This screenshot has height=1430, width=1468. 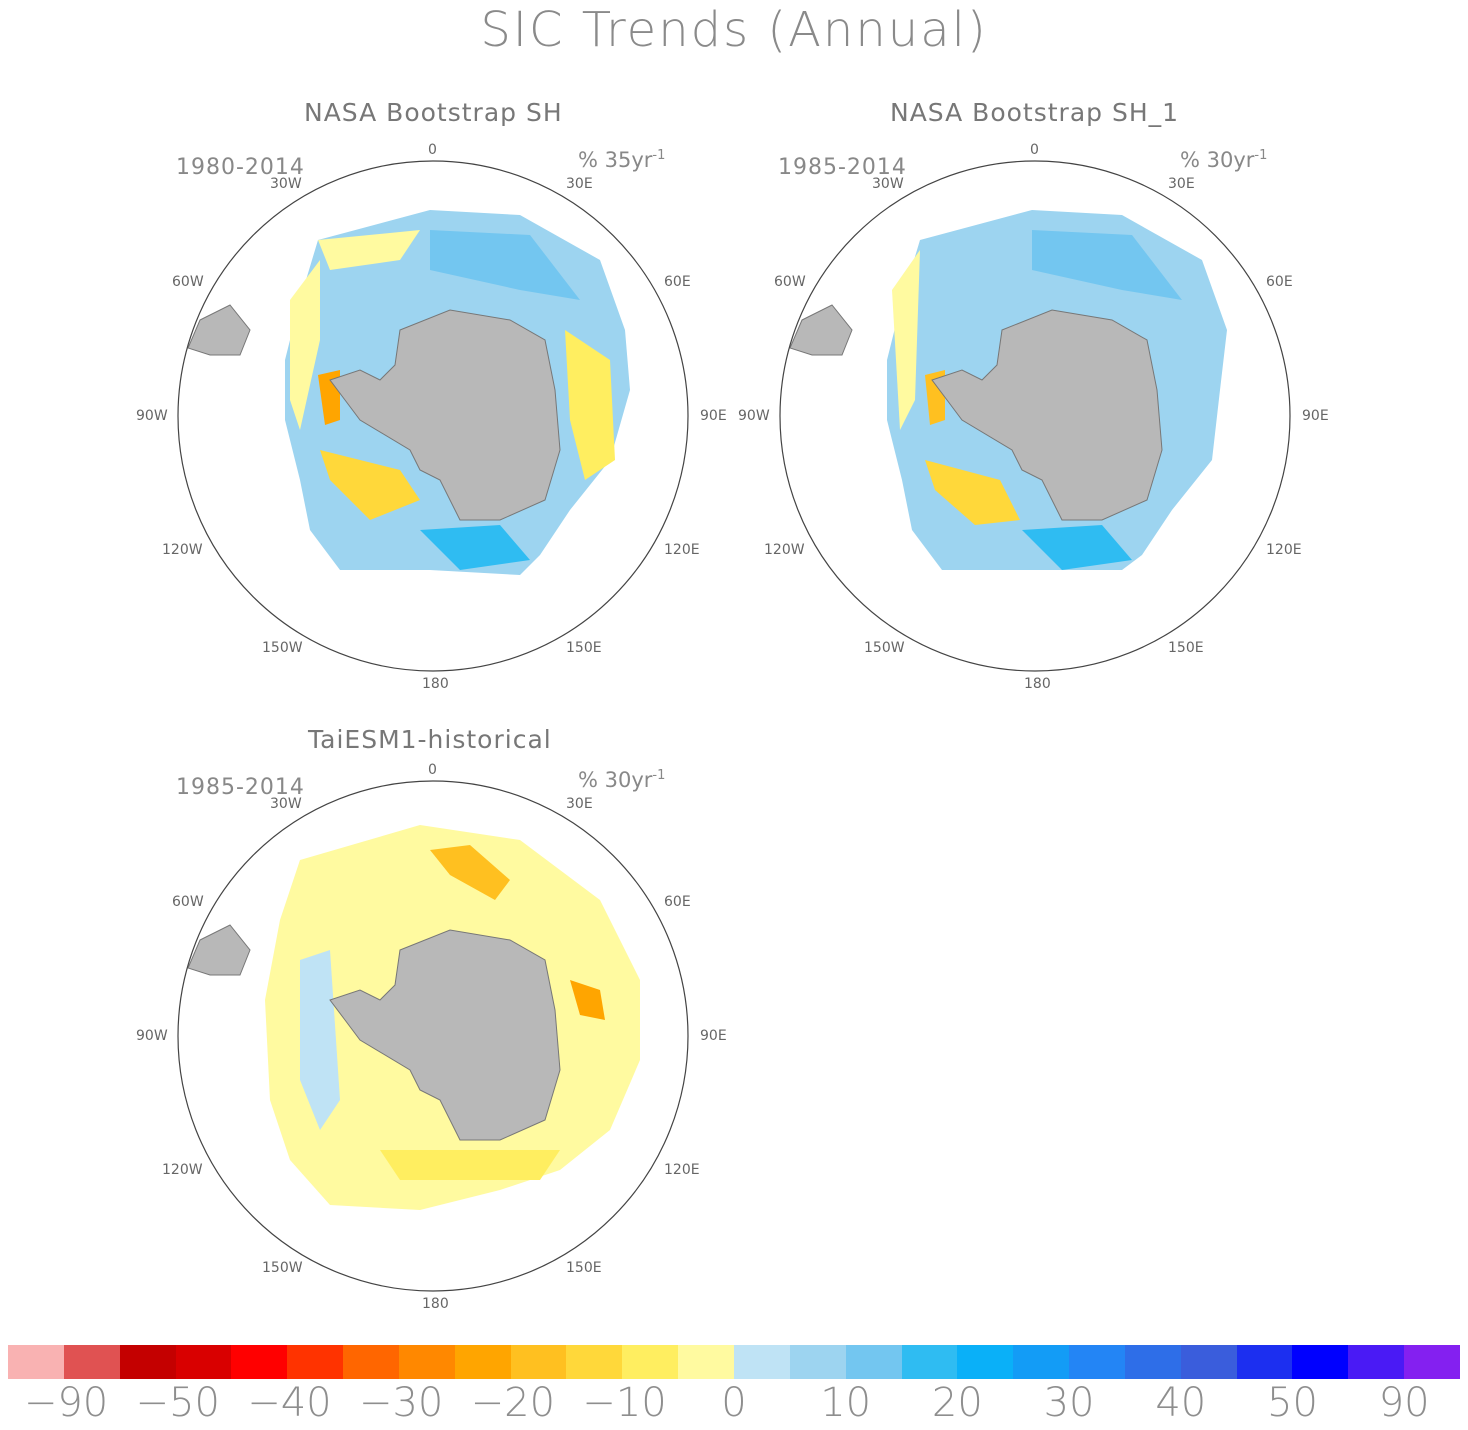 What do you see at coordinates (579, 804) in the screenshot?
I see `lon-label: 30E` at bounding box center [579, 804].